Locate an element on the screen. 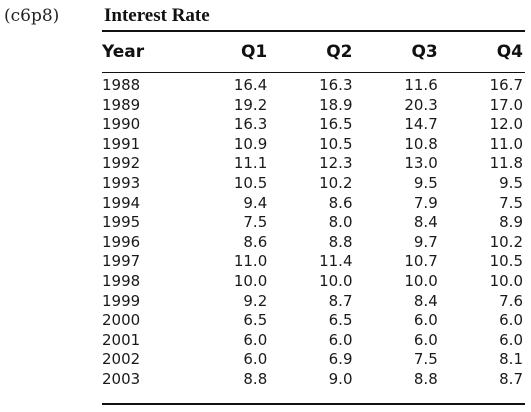  q1-rate-cell: 8.8 is located at coordinates (255, 378).